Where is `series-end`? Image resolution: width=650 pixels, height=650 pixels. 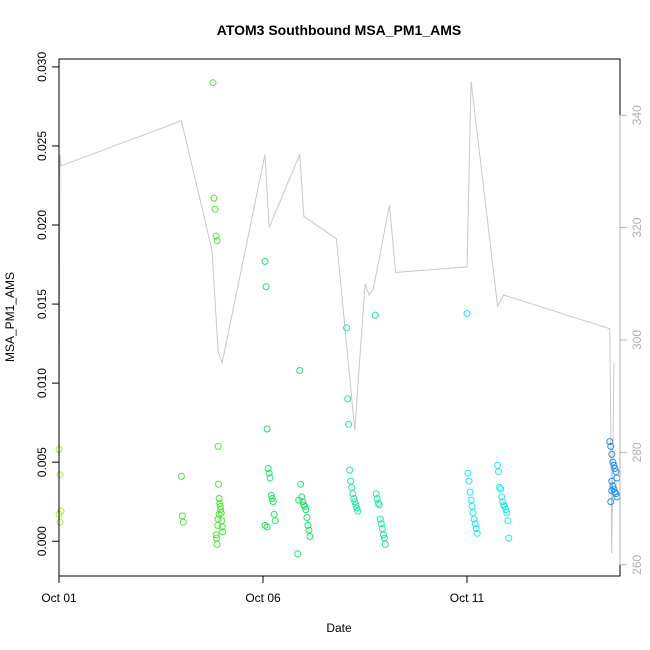 series-end is located at coordinates (613, 472).